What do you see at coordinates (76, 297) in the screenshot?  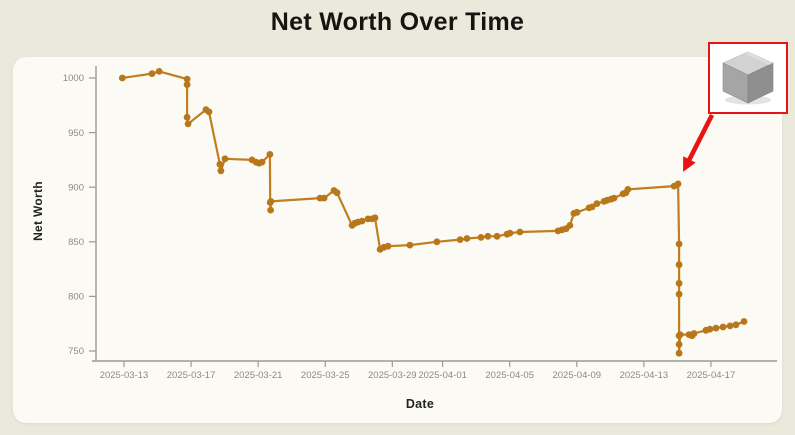 I see `y-tick-label: 800` at bounding box center [76, 297].